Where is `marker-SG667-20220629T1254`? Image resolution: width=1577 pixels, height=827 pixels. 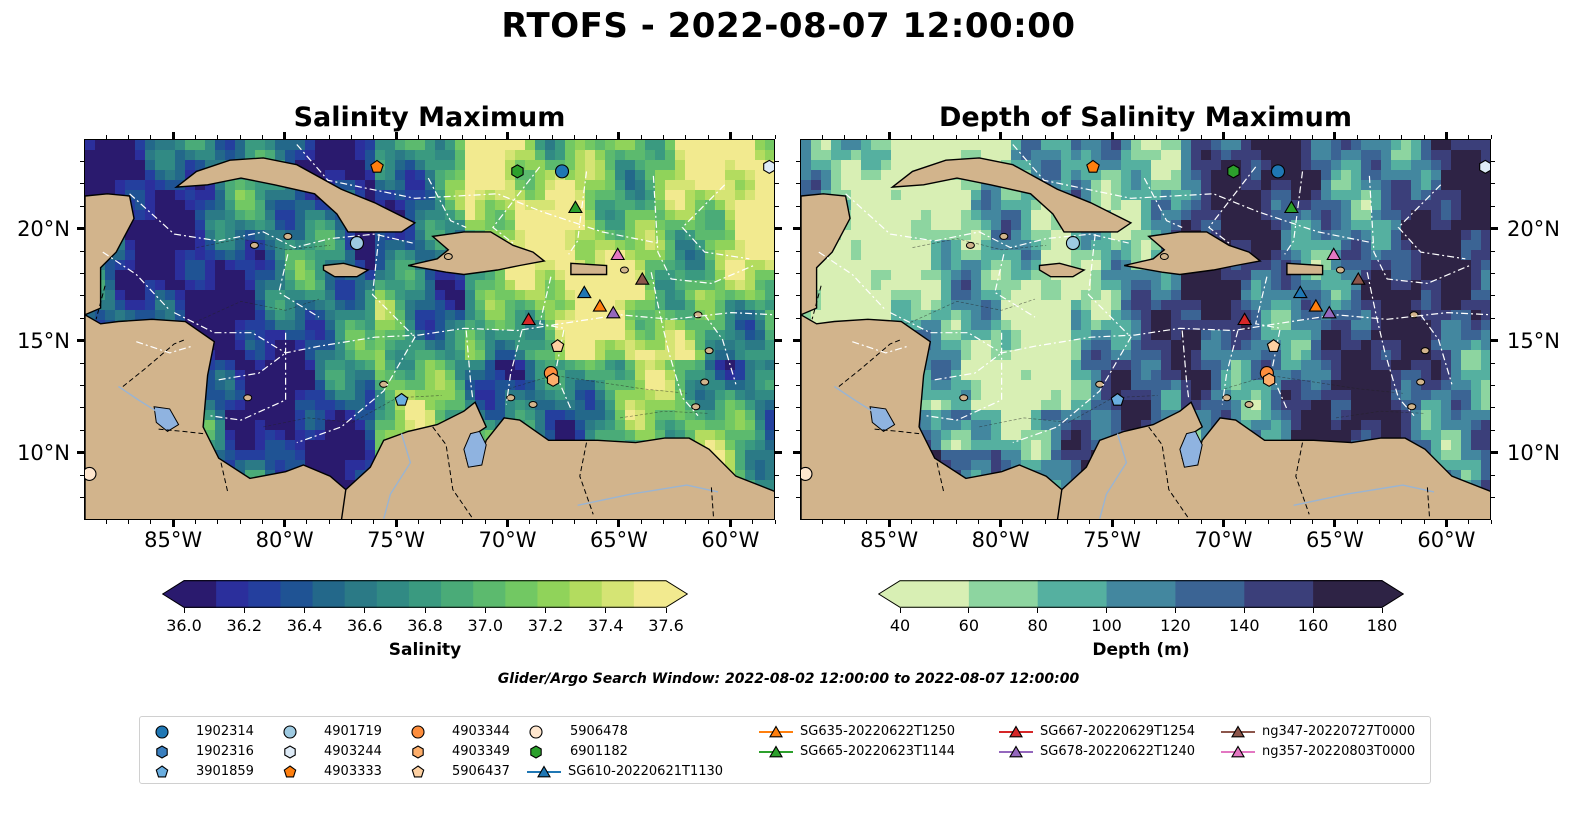 marker-SG667-20220629T1254 is located at coordinates (1245, 319).